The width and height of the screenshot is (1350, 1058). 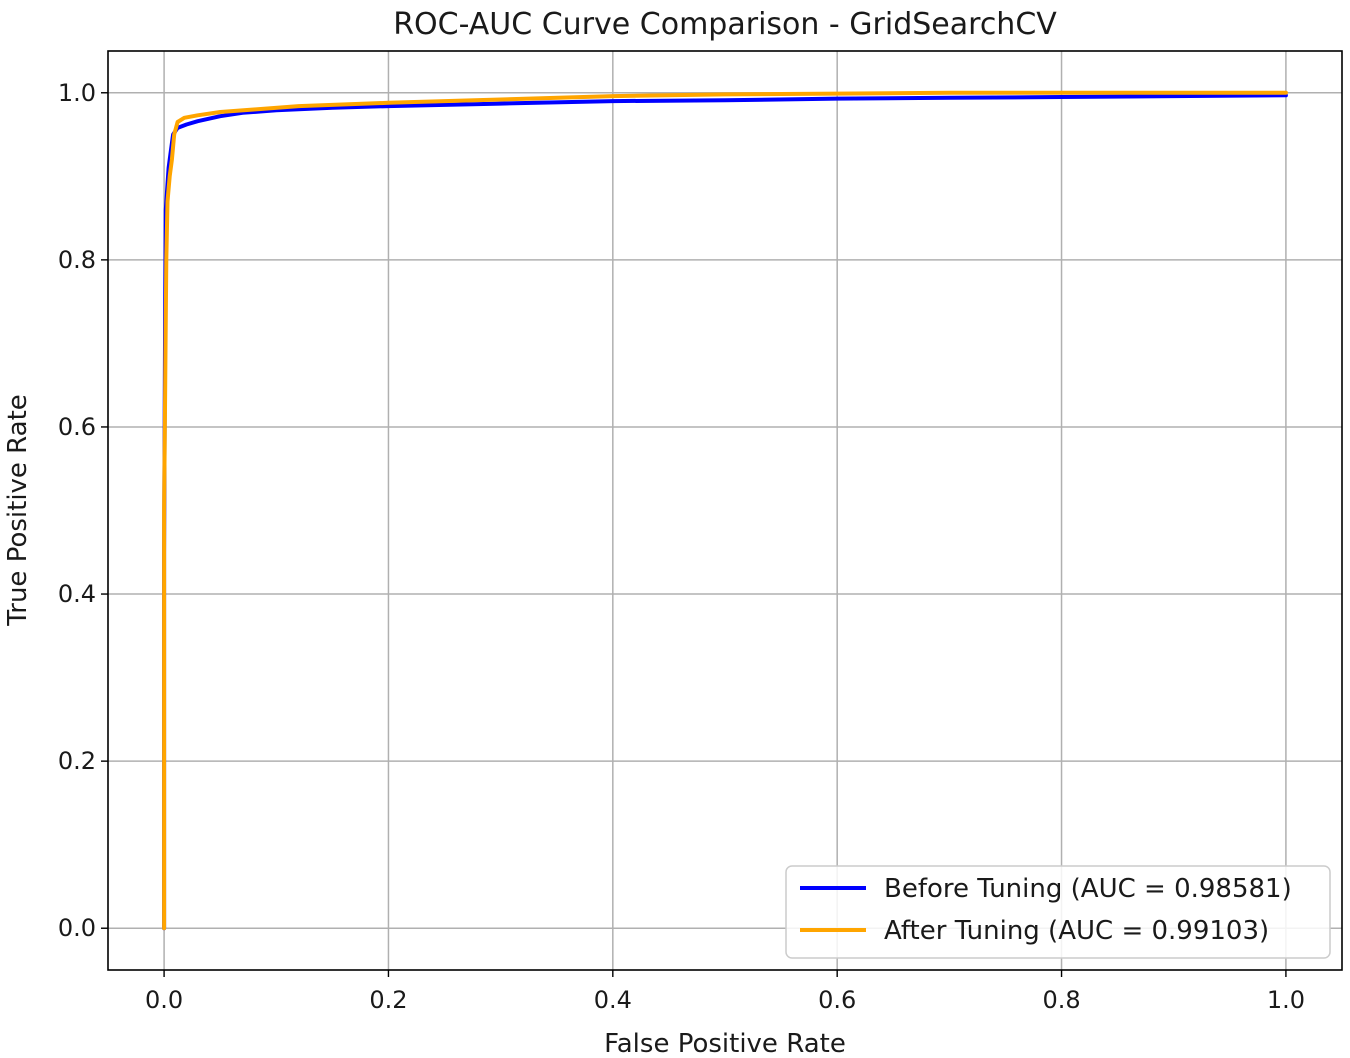 What do you see at coordinates (77, 93) in the screenshot?
I see `y-tick-label: 1.0` at bounding box center [77, 93].